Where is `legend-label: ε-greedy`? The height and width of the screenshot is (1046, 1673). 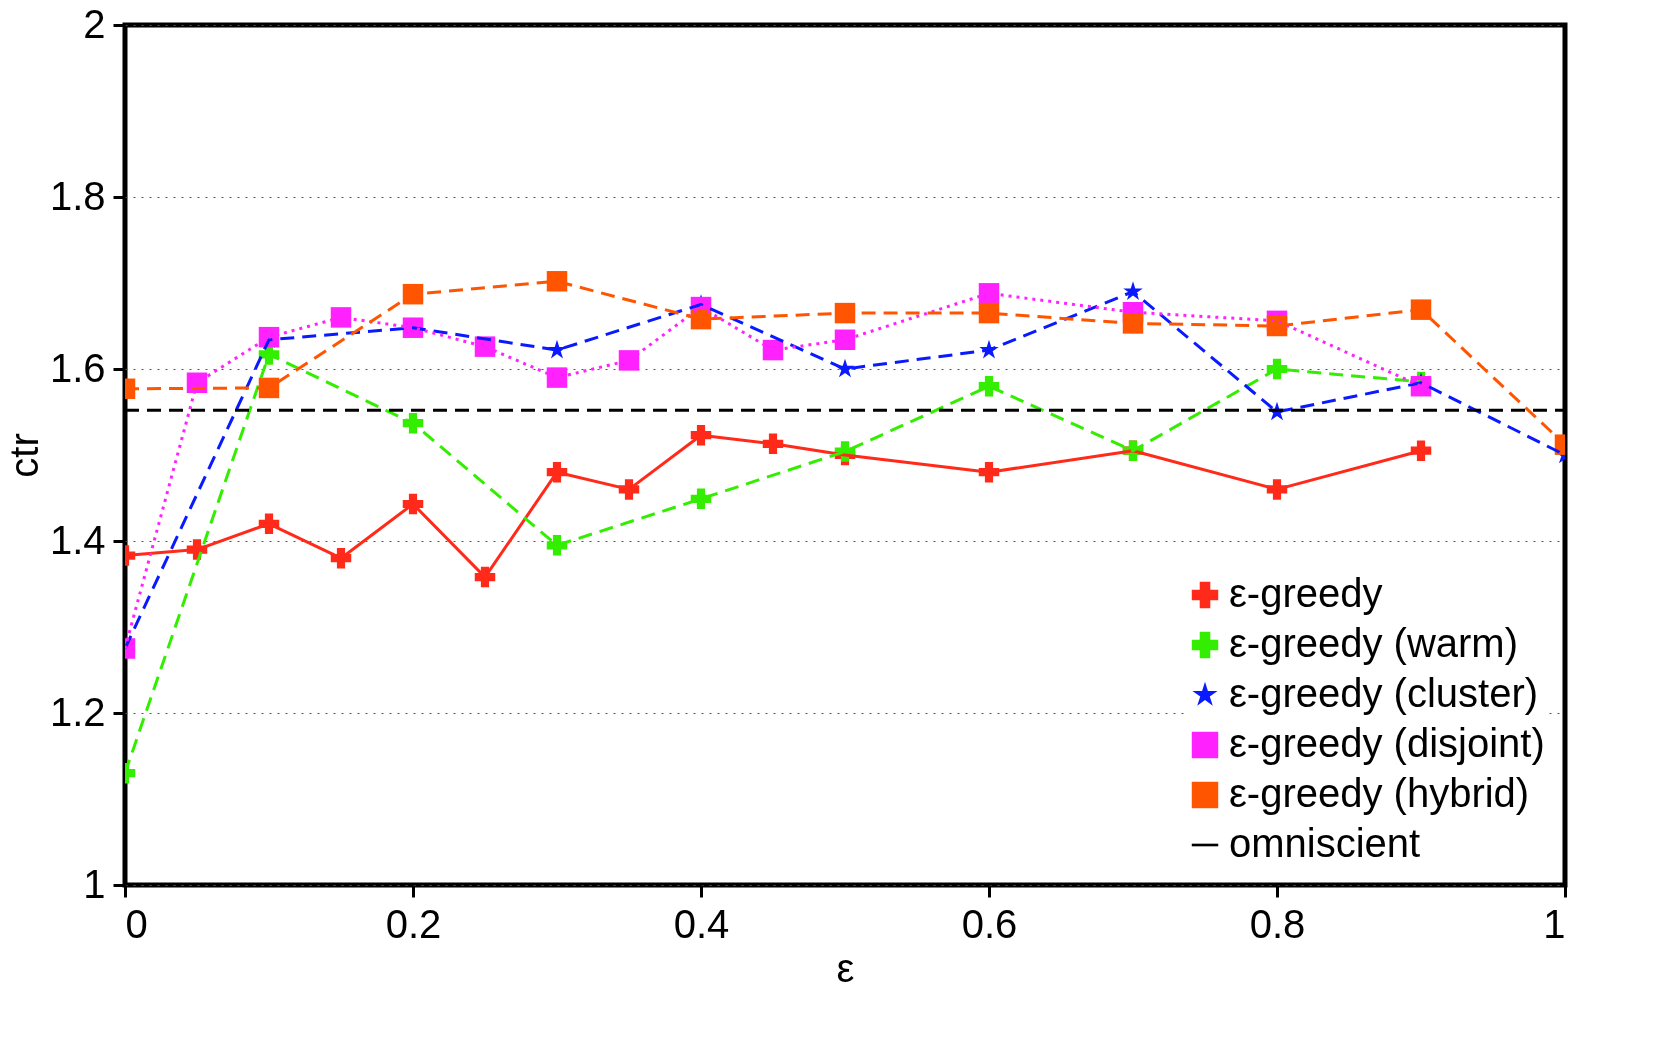
legend-label: ε-greedy is located at coordinates (1306, 593).